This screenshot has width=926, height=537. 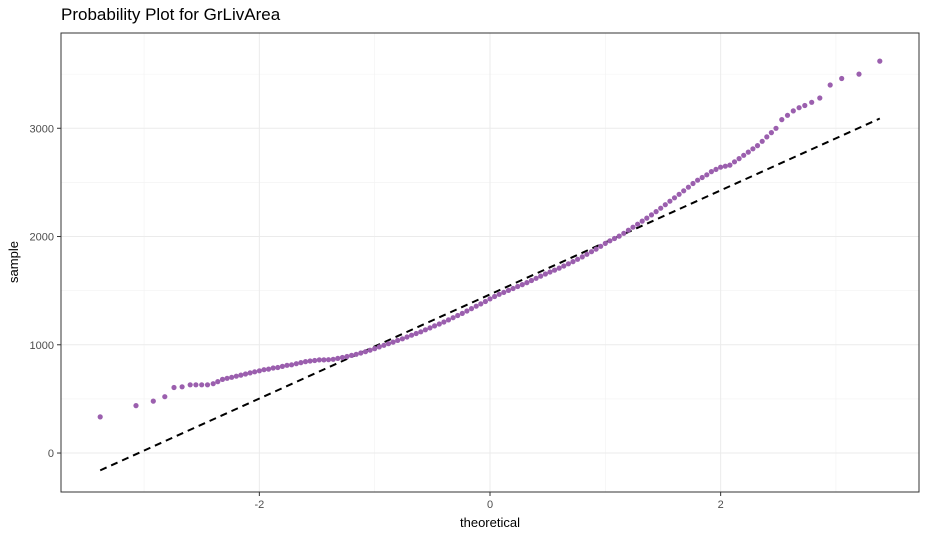 What do you see at coordinates (721, 505) in the screenshot?
I see `x-tick-label: 2` at bounding box center [721, 505].